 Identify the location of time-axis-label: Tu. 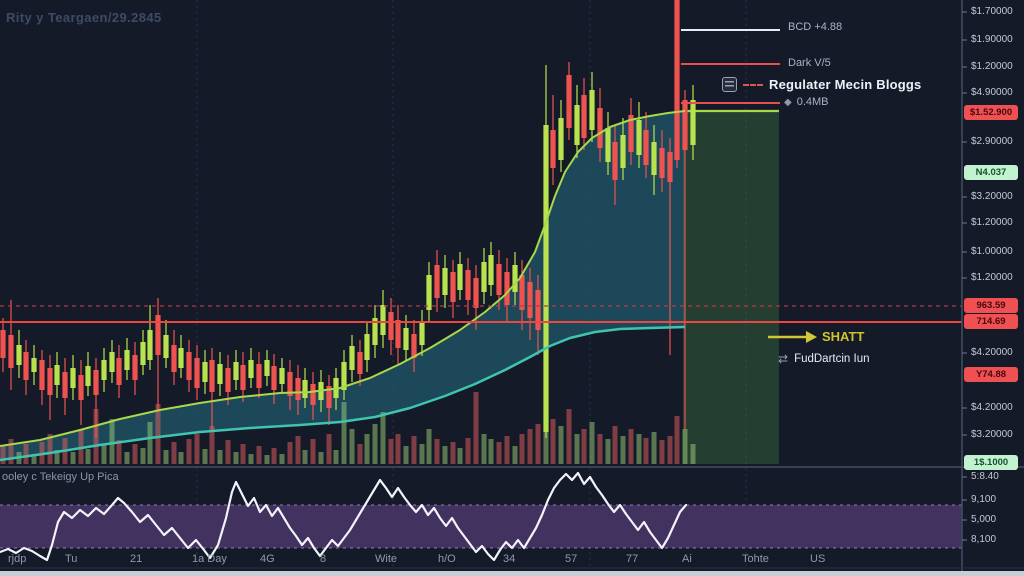
(71, 559).